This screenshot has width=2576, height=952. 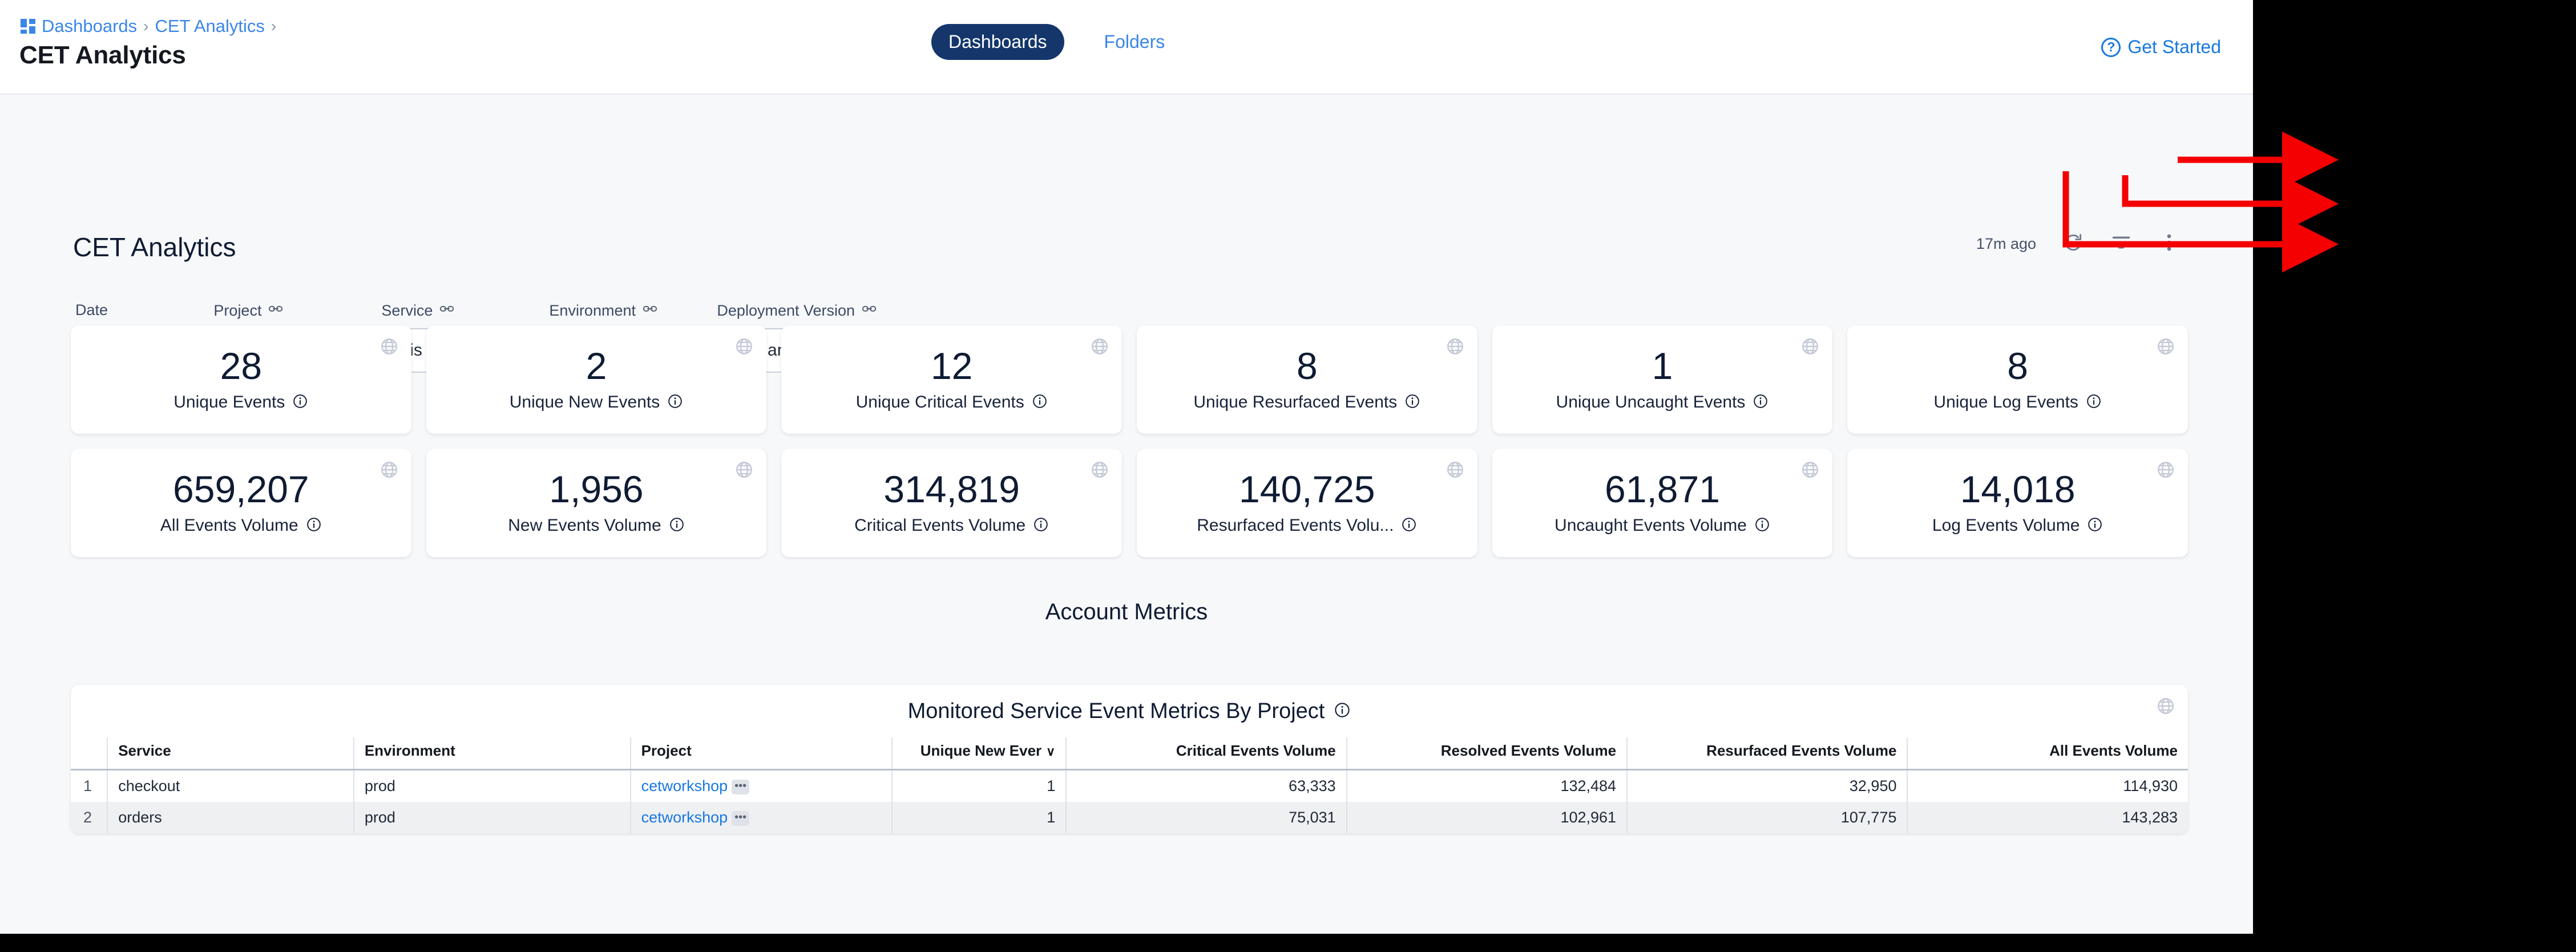 I want to click on dashboard-toolbar: 17m ago, so click(x=2078, y=244).